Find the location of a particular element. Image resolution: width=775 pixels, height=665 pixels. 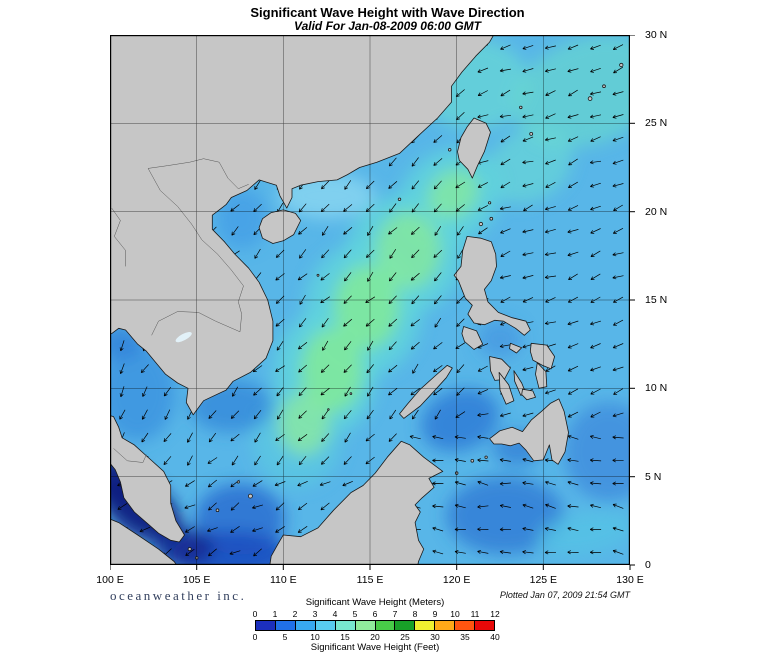

country-borders is located at coordinates (180, 310).